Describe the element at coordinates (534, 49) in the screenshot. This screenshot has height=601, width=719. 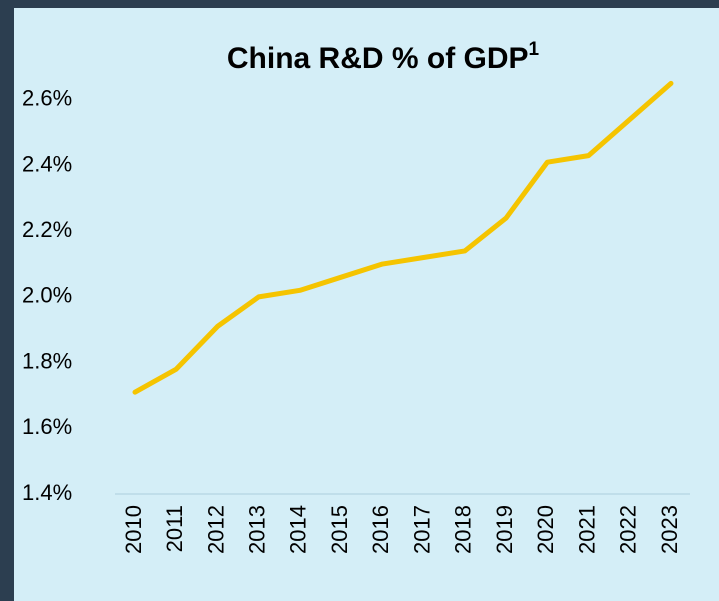
I see `title-superscript: 1` at that location.